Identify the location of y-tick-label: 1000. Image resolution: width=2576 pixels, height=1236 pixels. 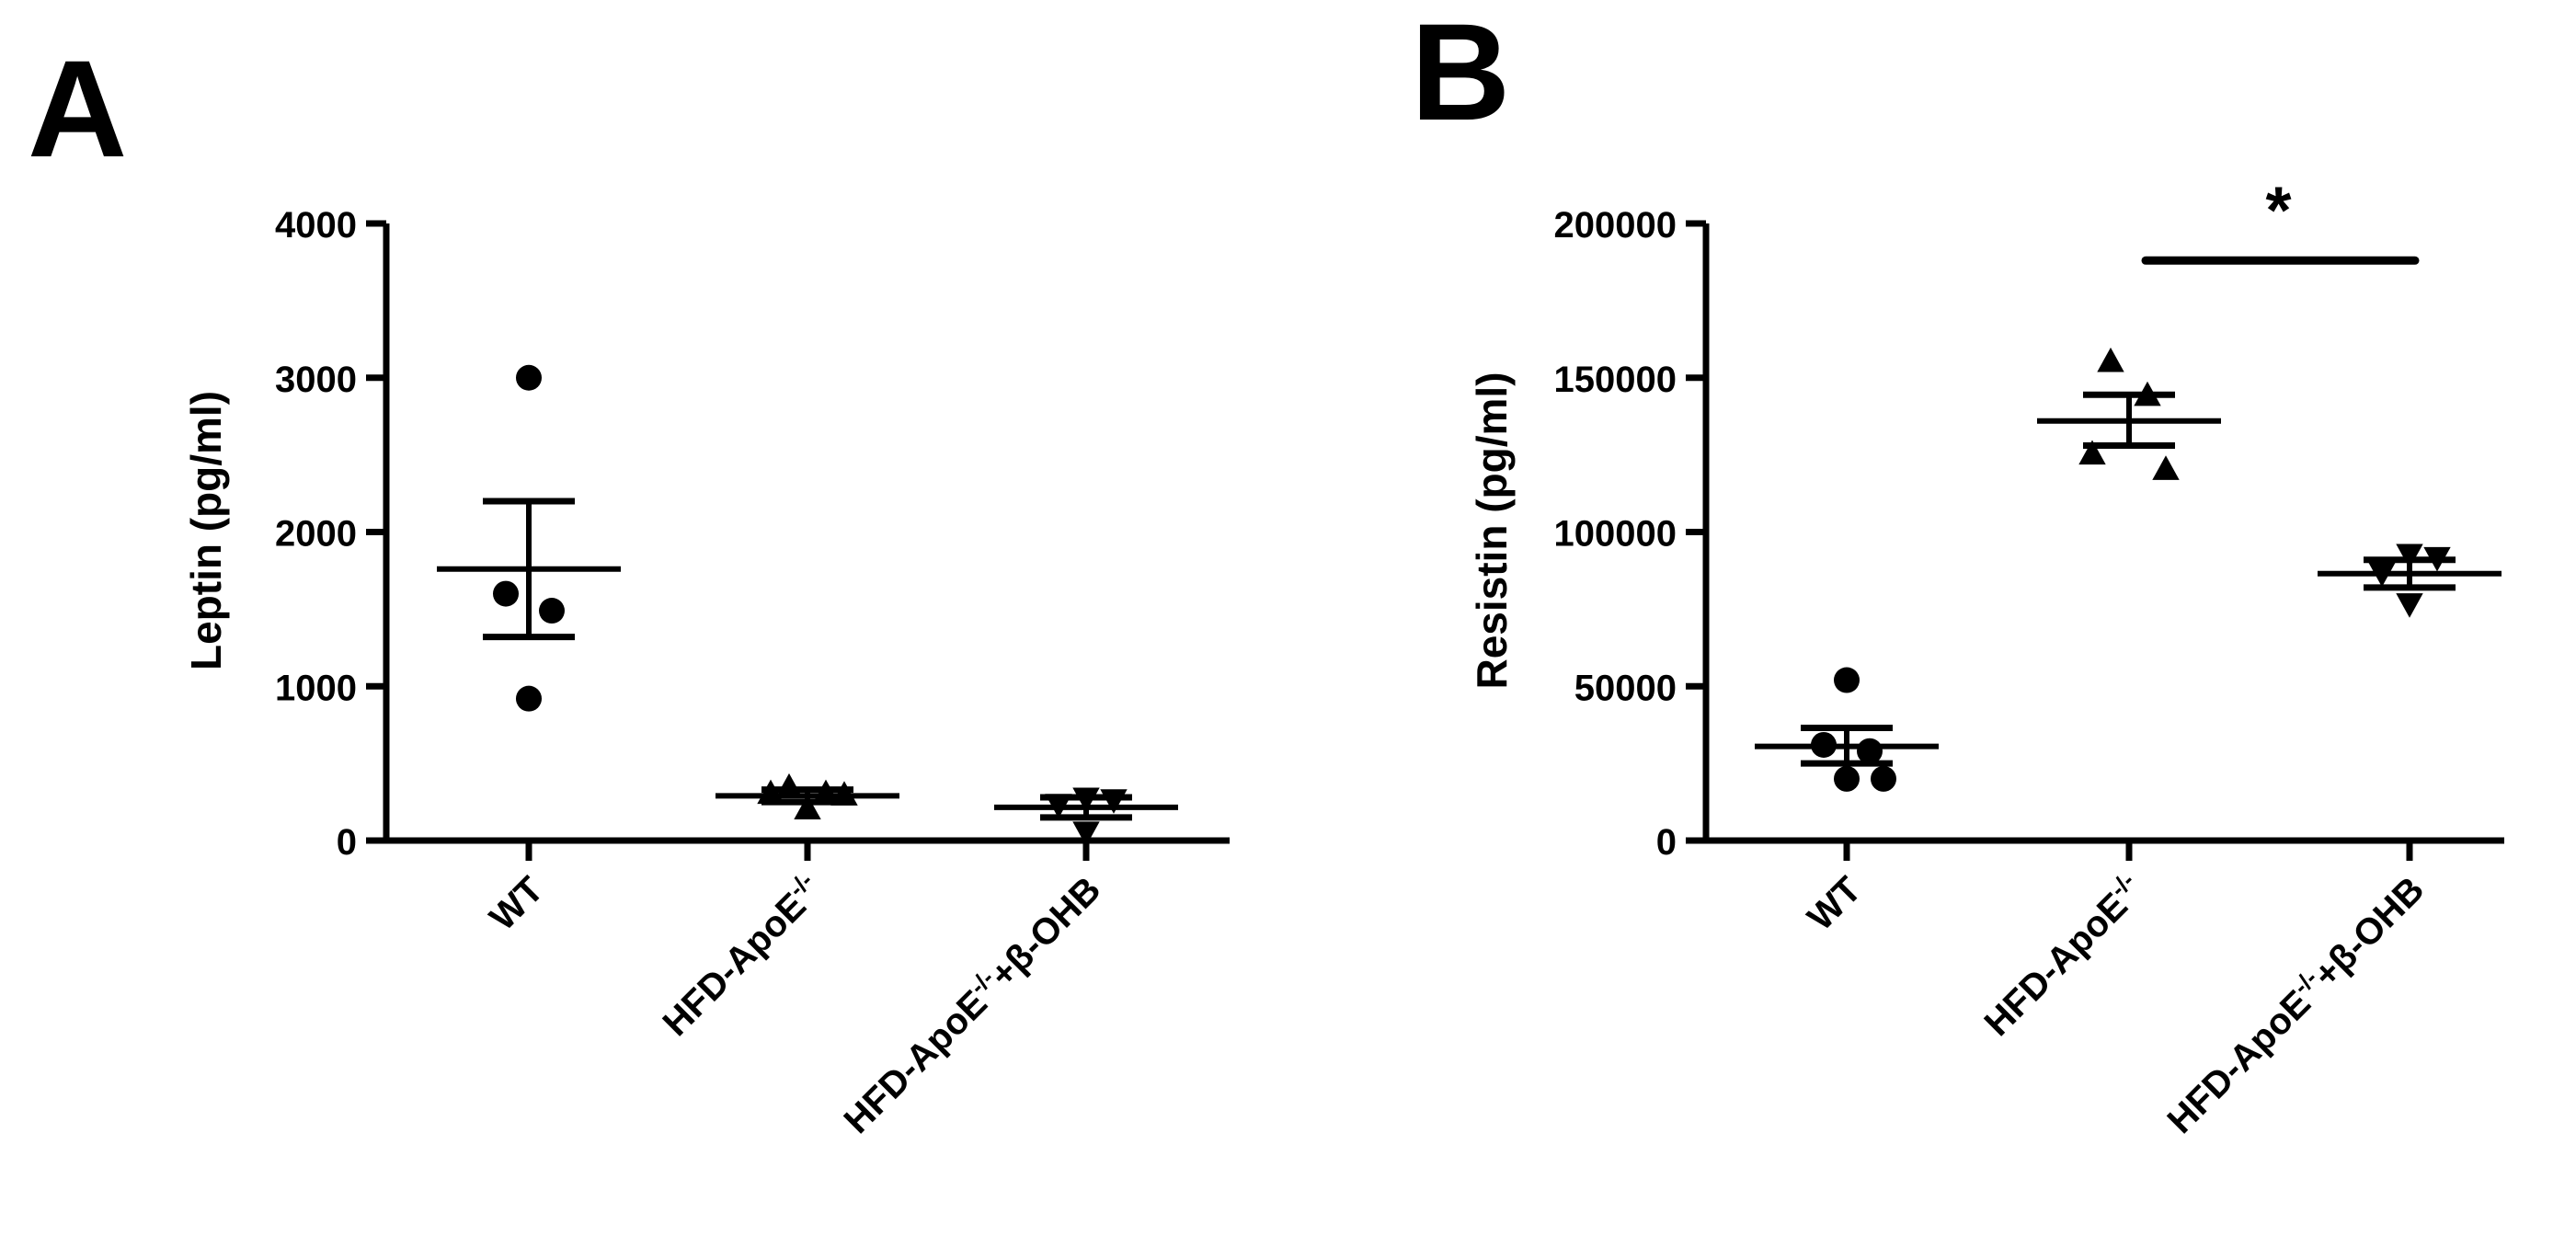
(316, 688).